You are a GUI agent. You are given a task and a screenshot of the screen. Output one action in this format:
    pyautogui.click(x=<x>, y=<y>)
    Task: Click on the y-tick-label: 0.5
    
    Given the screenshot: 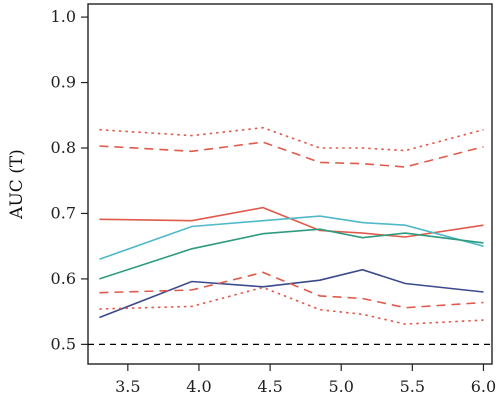 What is the action you would take?
    pyautogui.click(x=63, y=343)
    